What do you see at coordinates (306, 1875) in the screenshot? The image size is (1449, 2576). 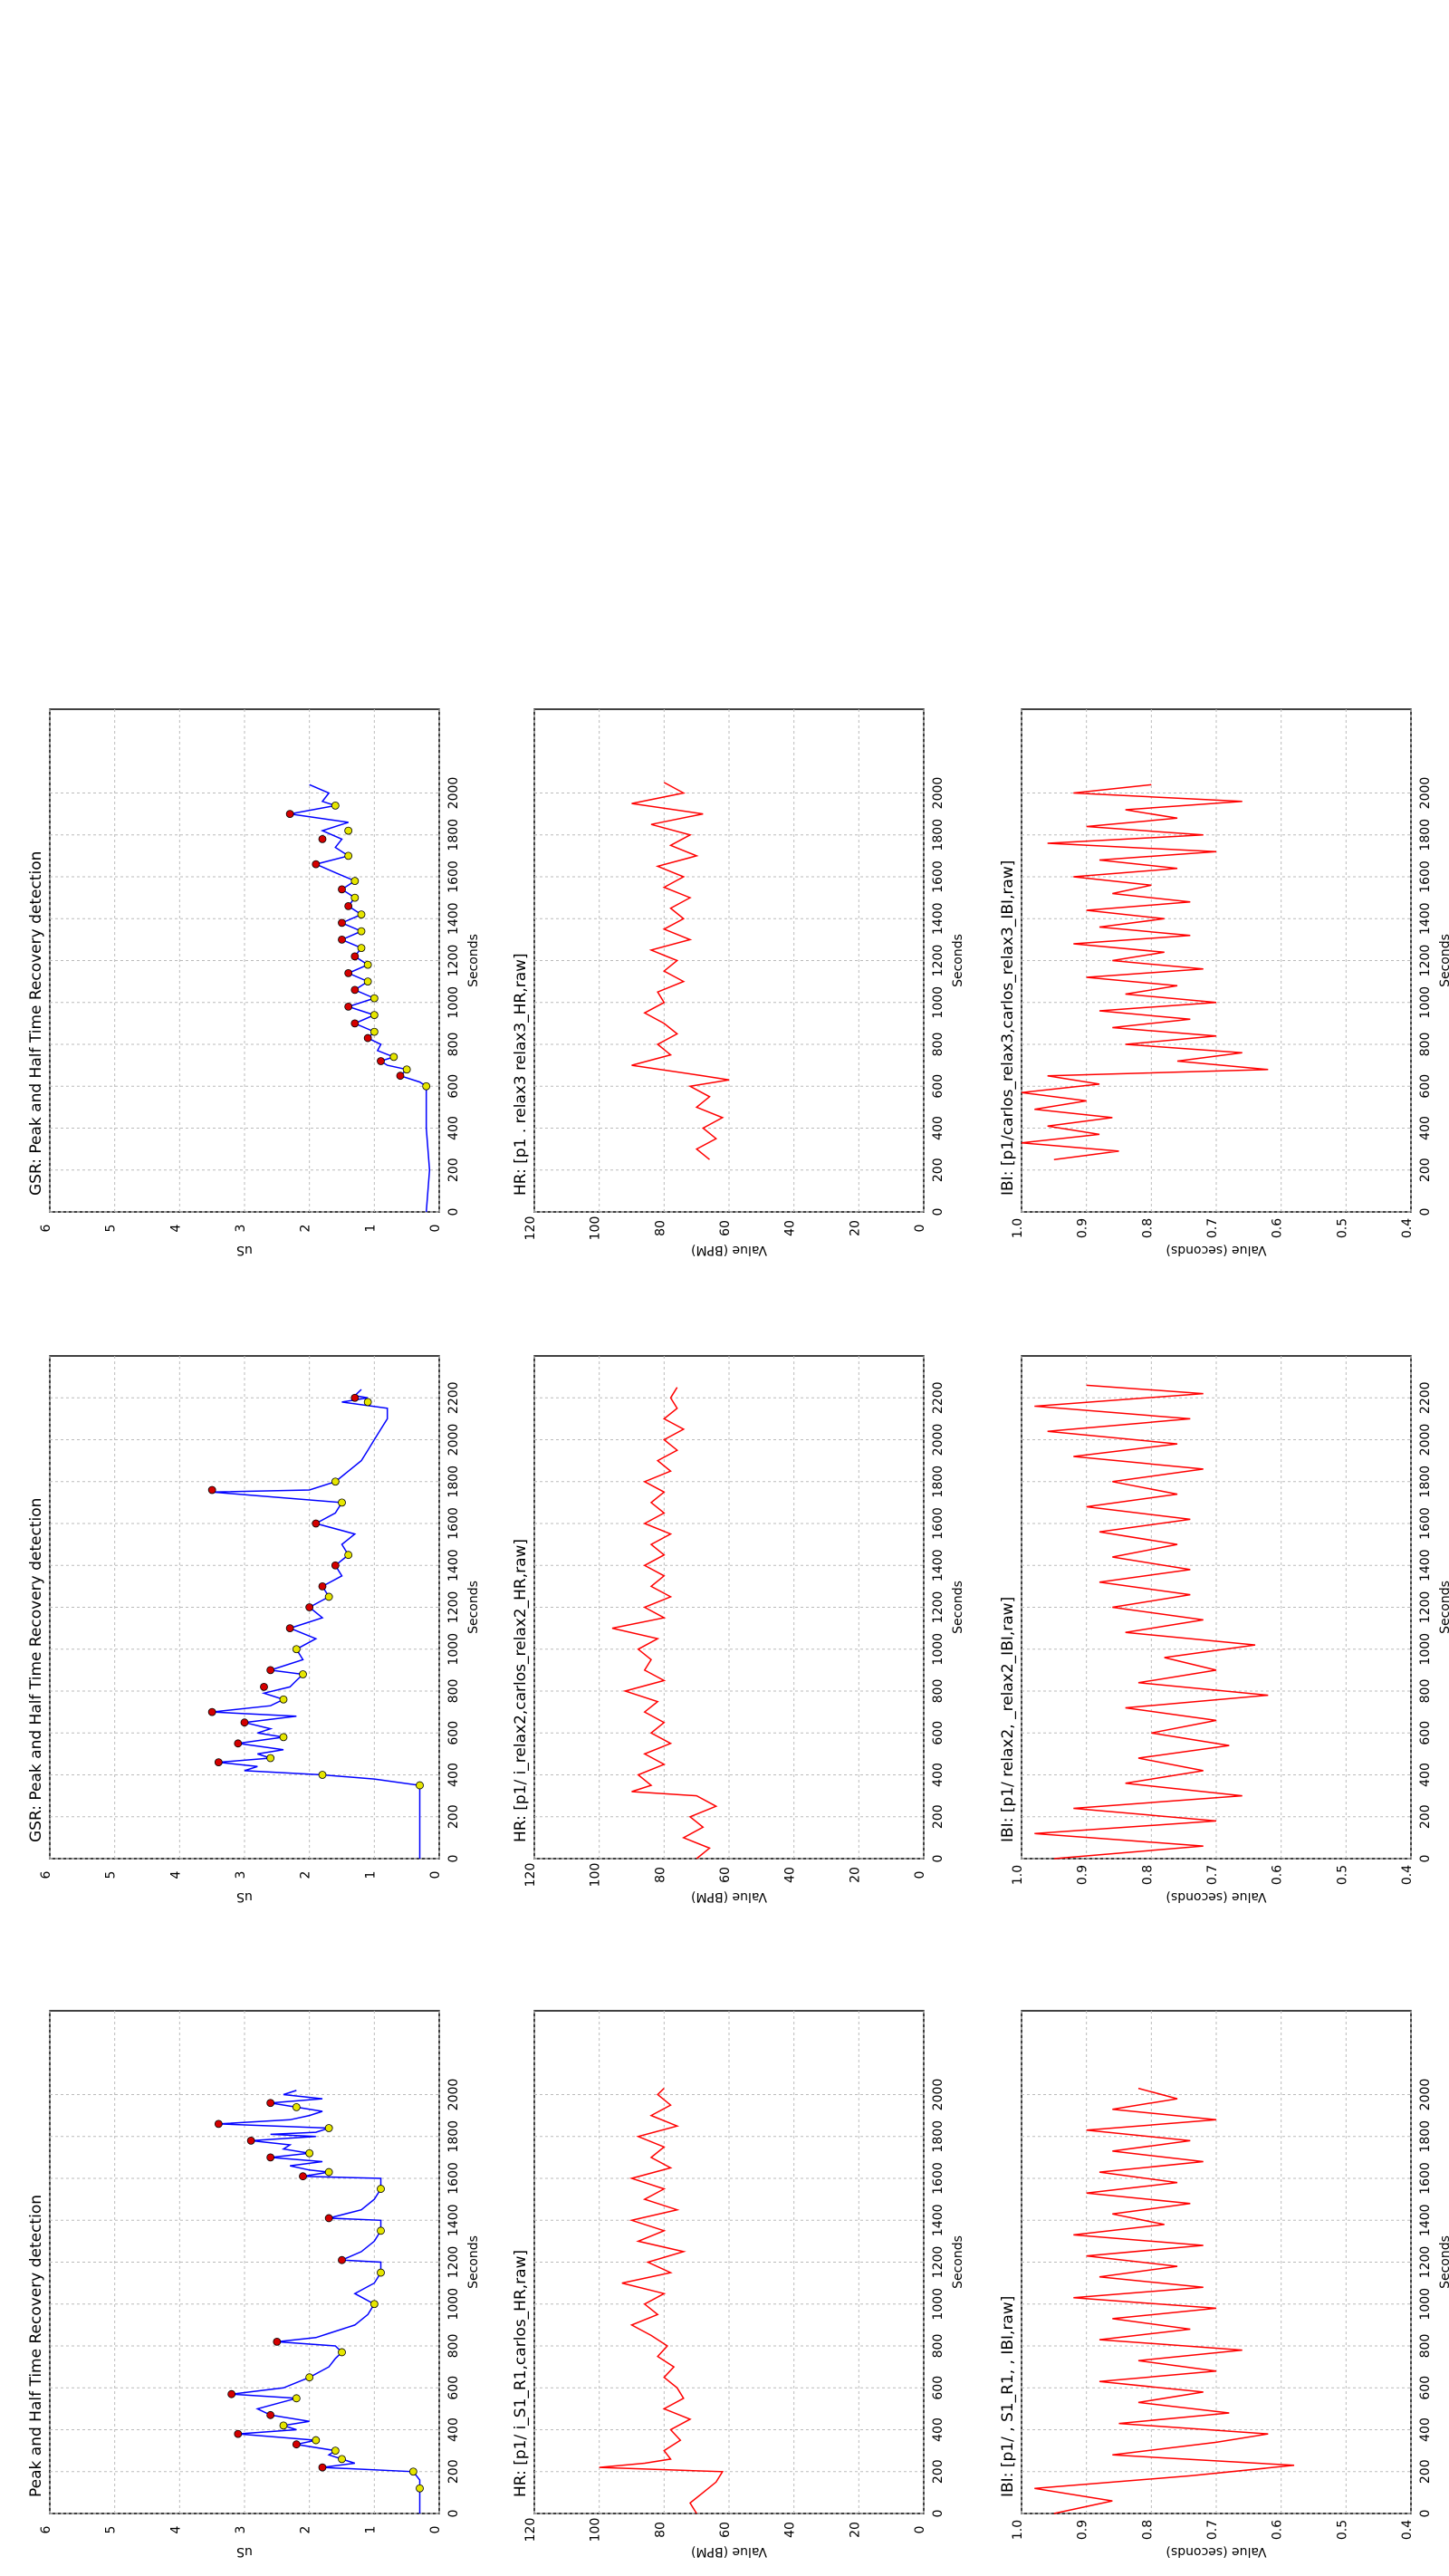 I see `value-tick-label: 2` at bounding box center [306, 1875].